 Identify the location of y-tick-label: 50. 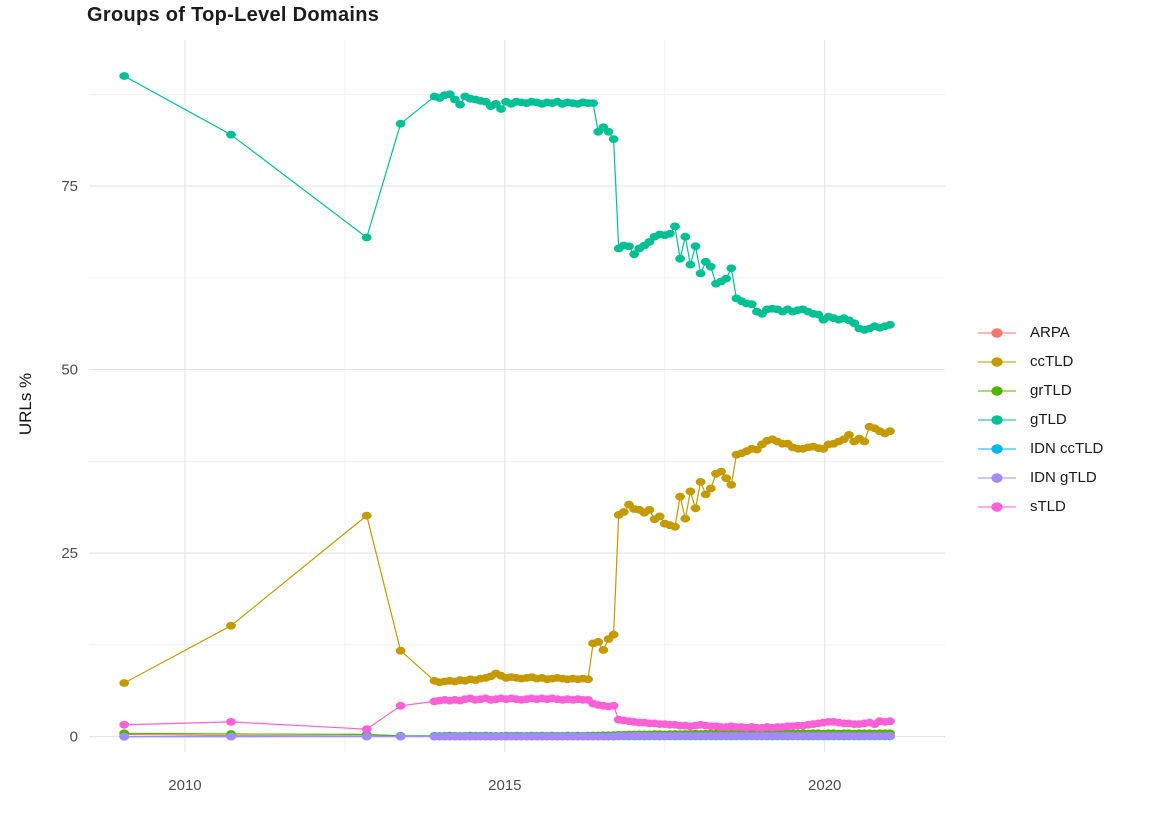
(69, 370).